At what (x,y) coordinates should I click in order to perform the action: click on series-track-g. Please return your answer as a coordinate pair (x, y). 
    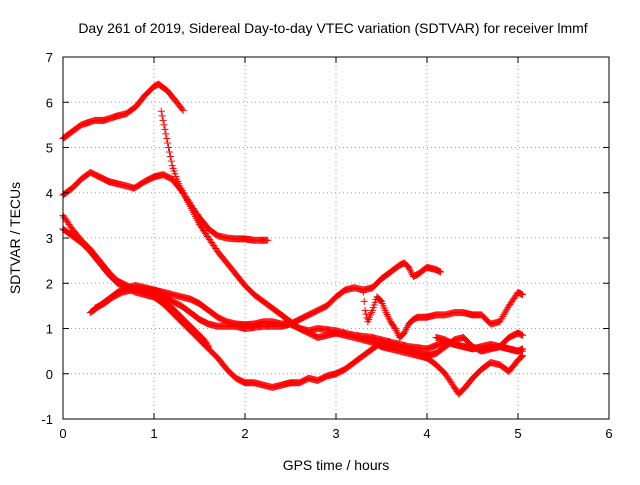
    Looking at the image, I should click on (152, 318).